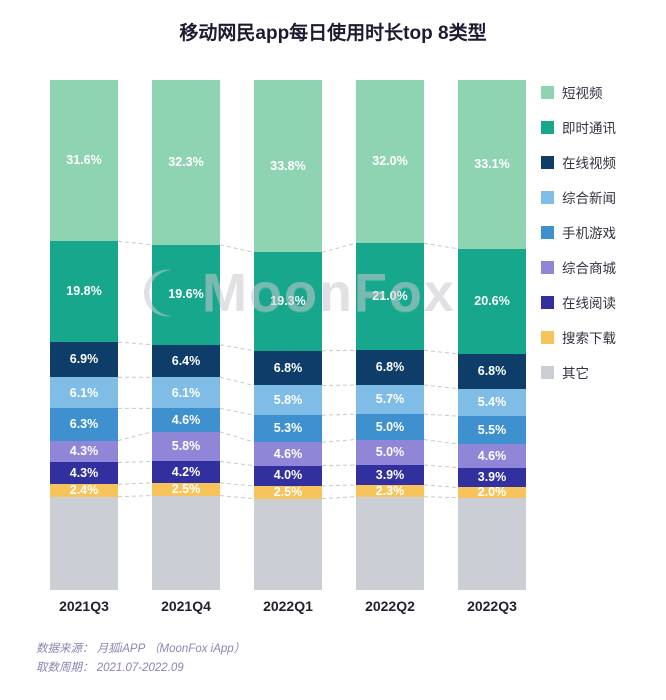  What do you see at coordinates (578, 337) in the screenshot?
I see `legend-item-搜索下载: 搜索下载` at bounding box center [578, 337].